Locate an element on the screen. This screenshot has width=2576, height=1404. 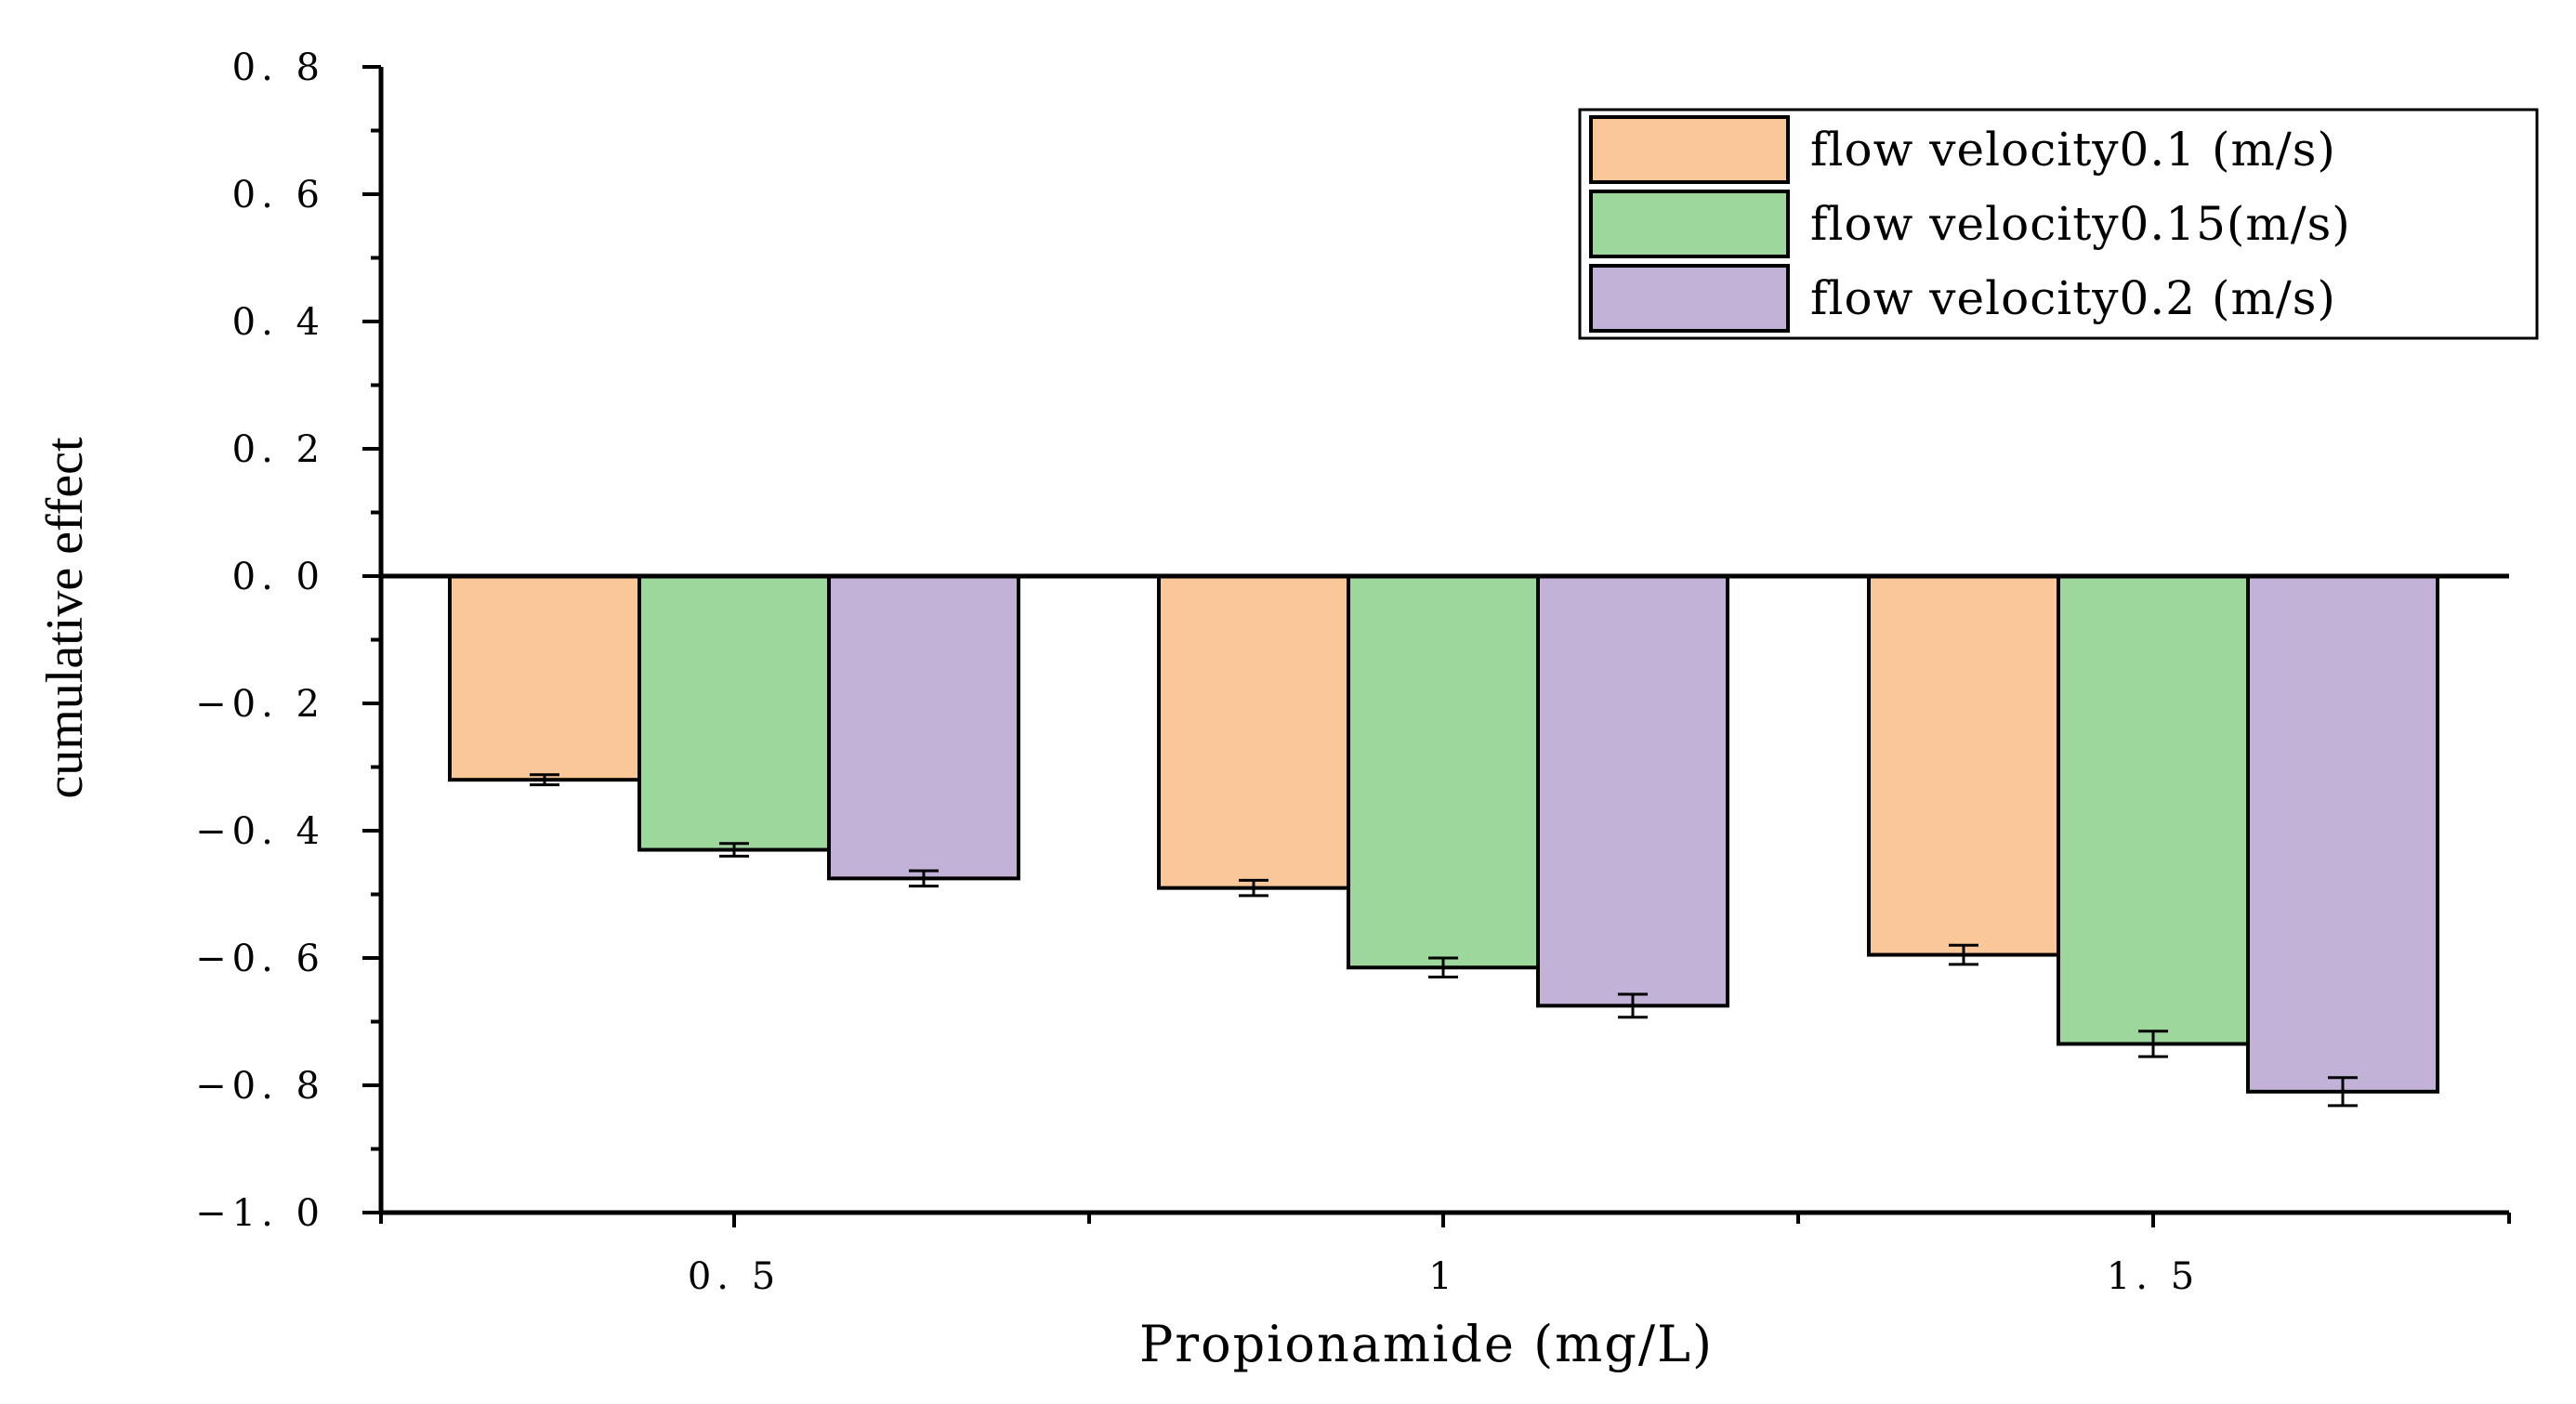
bar-series3-cat1 is located at coordinates (923, 727).